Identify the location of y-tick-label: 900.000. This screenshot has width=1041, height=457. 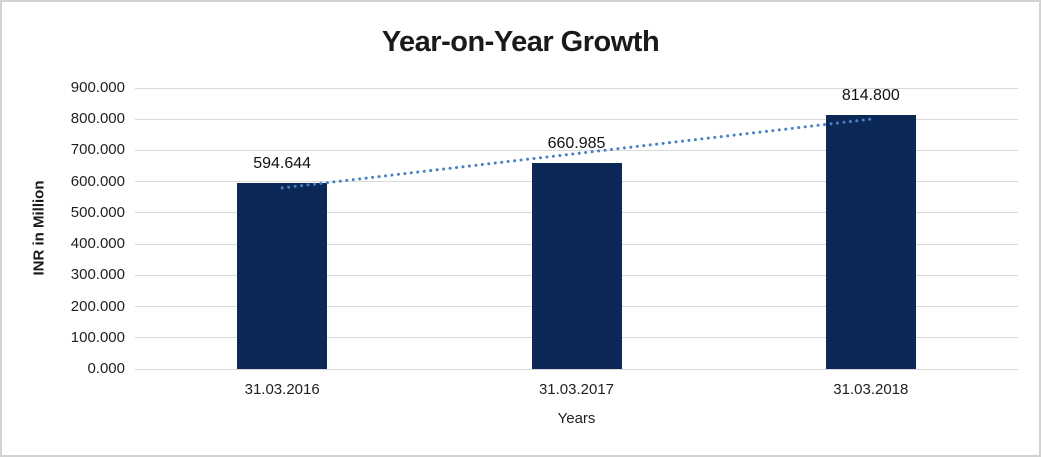
(97, 87).